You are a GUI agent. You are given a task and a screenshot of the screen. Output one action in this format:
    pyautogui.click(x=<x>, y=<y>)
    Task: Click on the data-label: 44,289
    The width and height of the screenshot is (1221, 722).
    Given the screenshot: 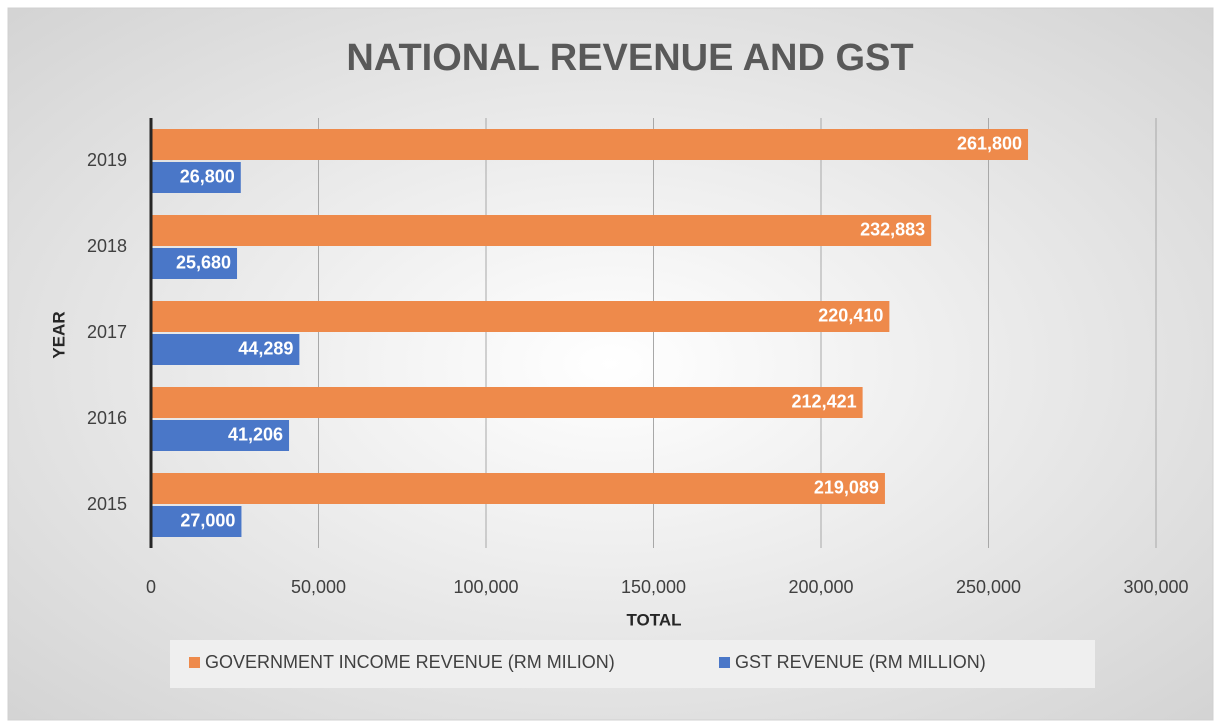 What is the action you would take?
    pyautogui.click(x=265, y=348)
    